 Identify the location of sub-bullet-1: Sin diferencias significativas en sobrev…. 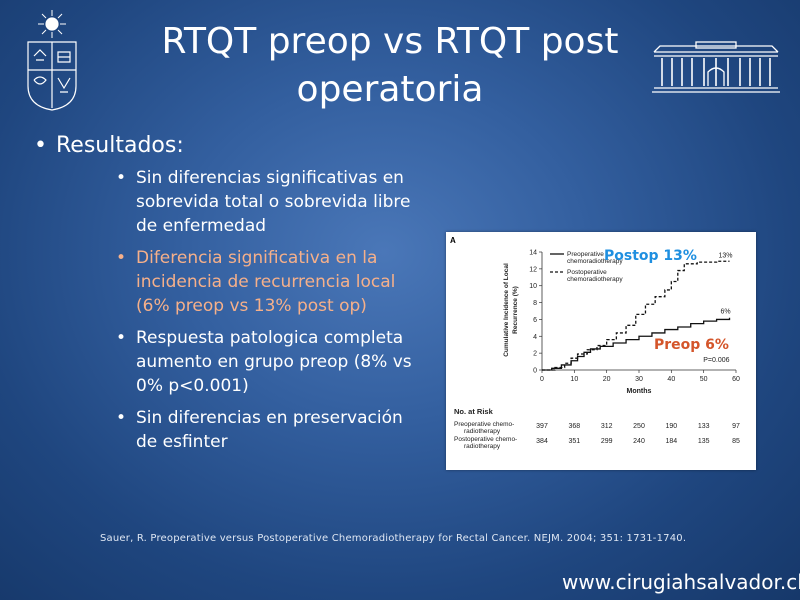
(262, 202).